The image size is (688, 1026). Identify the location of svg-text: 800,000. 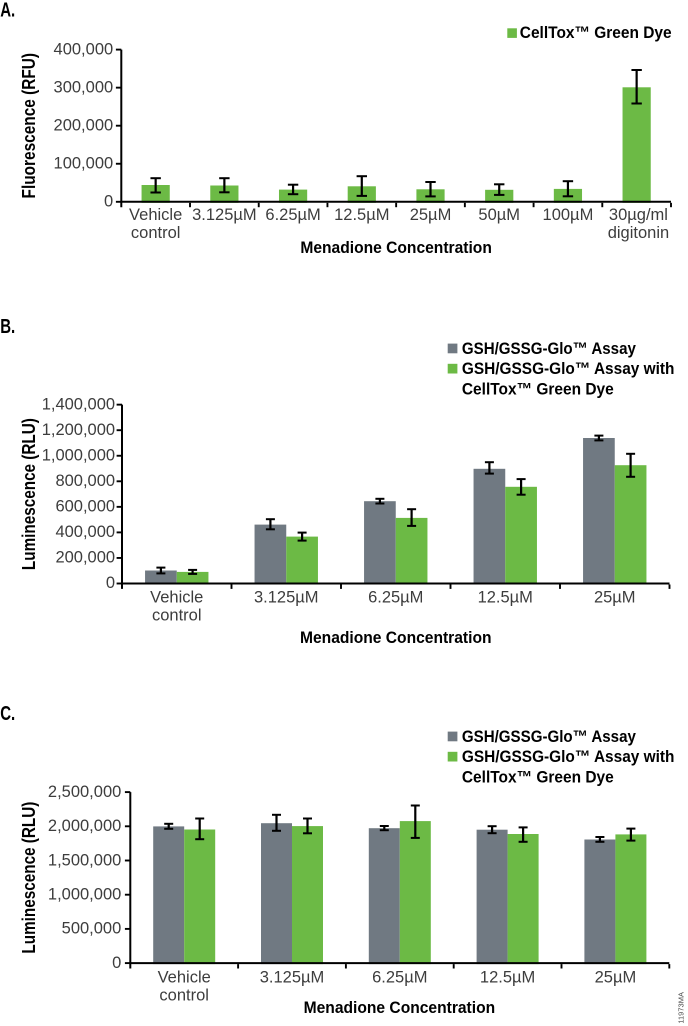
(85, 481).